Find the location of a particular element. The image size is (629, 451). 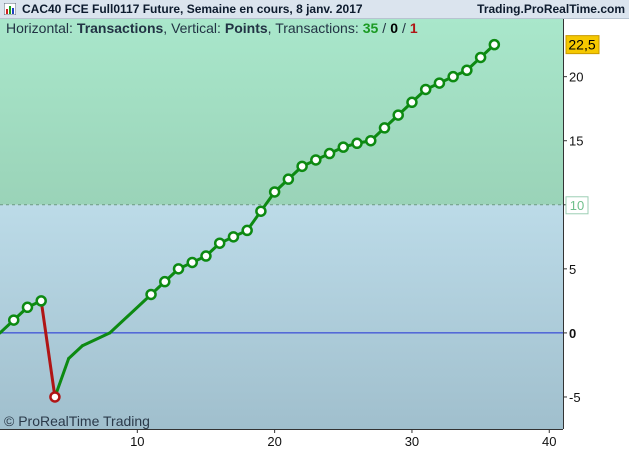

x-tick-label: 10 is located at coordinates (137, 441).